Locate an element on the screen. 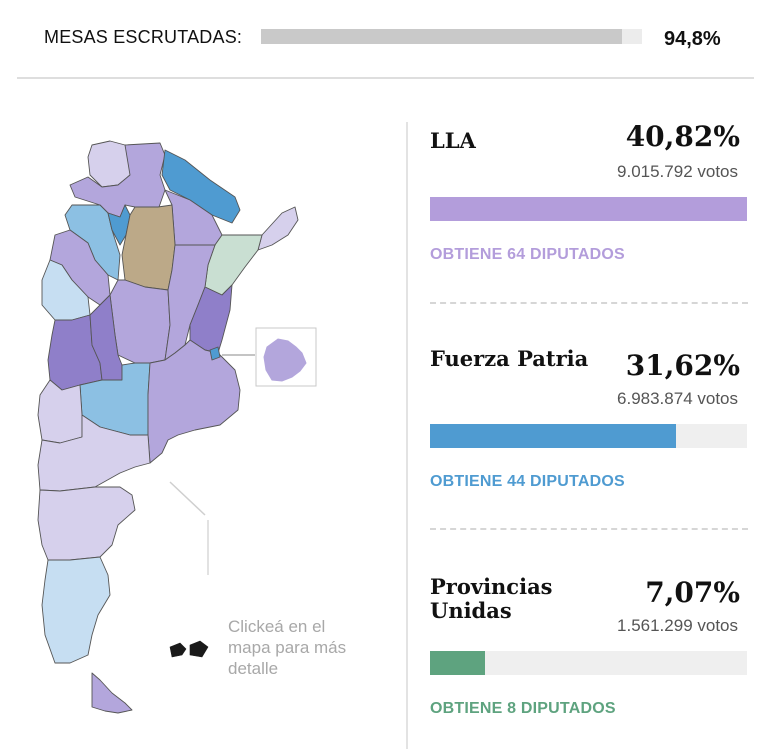 Image resolution: width=759 pixels, height=749 pixels. party-seats: OBTIENE 8 DIPUTADOS is located at coordinates (523, 708).